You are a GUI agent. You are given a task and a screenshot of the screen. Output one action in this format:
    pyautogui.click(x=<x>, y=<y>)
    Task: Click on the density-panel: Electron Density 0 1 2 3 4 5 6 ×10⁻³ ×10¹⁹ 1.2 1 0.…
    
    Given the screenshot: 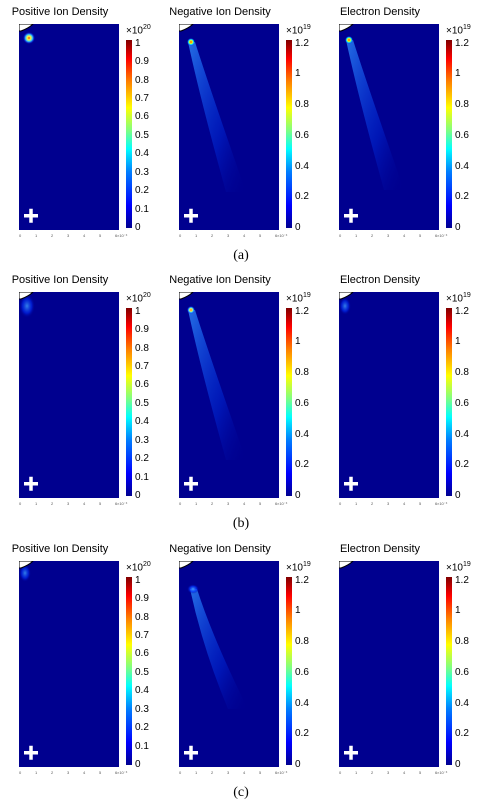 What is the action you would take?
    pyautogui.click(x=400, y=671)
    